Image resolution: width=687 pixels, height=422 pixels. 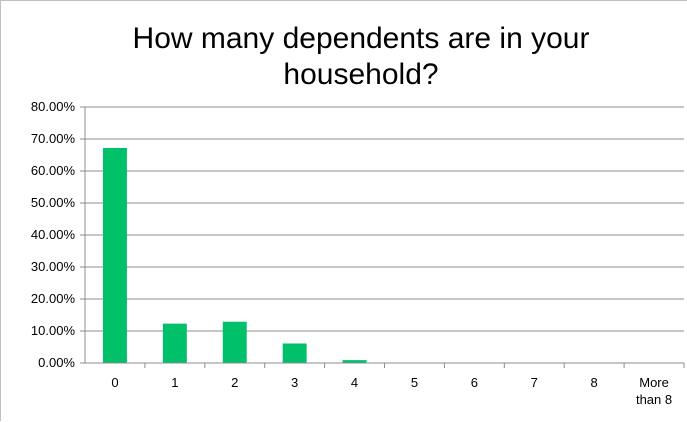 What do you see at coordinates (53, 266) in the screenshot?
I see `y-tick-label: 30.00%` at bounding box center [53, 266].